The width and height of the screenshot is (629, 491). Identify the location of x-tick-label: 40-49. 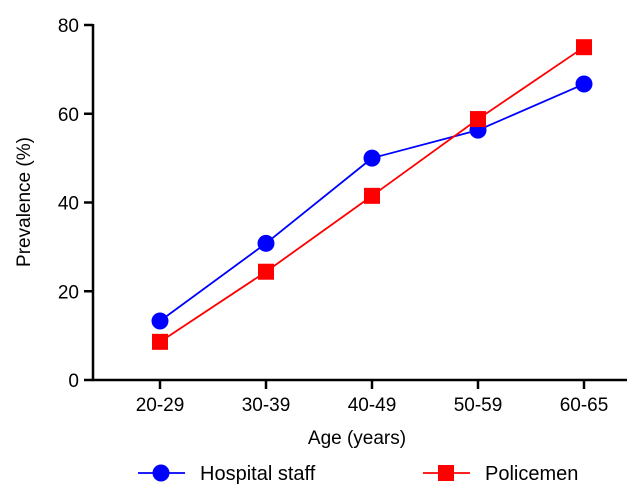
(372, 405).